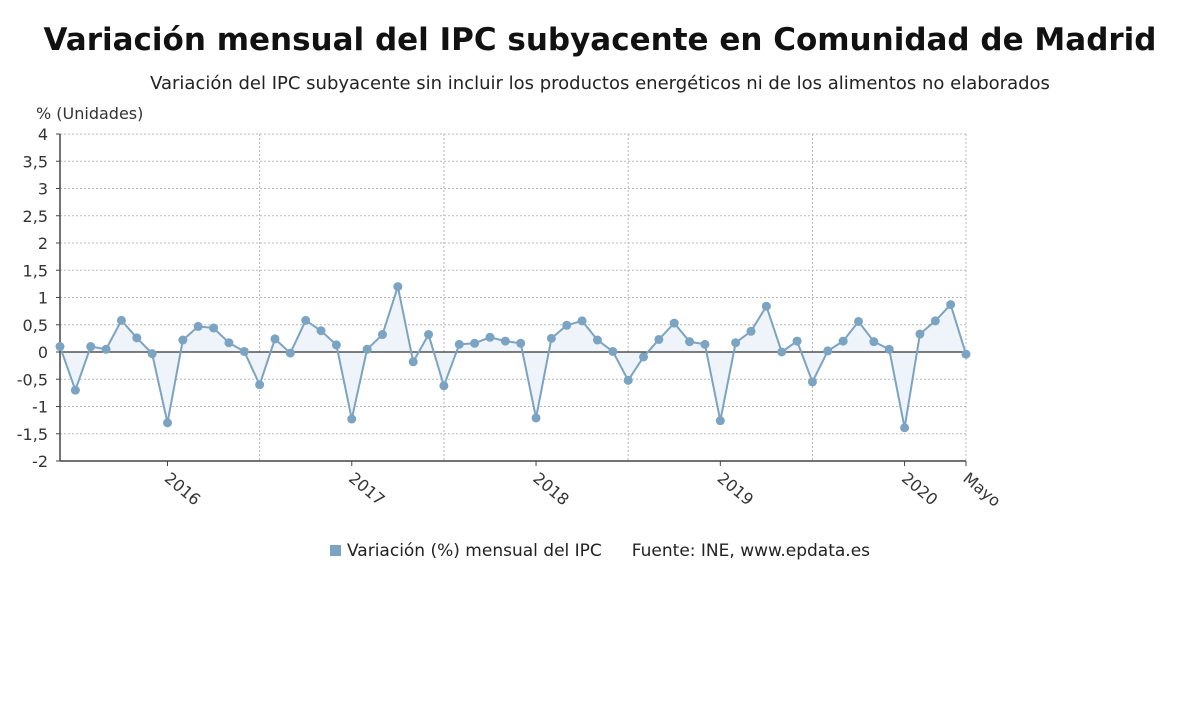 This screenshot has height=705, width=1200. I want to click on legend-swatch, so click(335, 550).